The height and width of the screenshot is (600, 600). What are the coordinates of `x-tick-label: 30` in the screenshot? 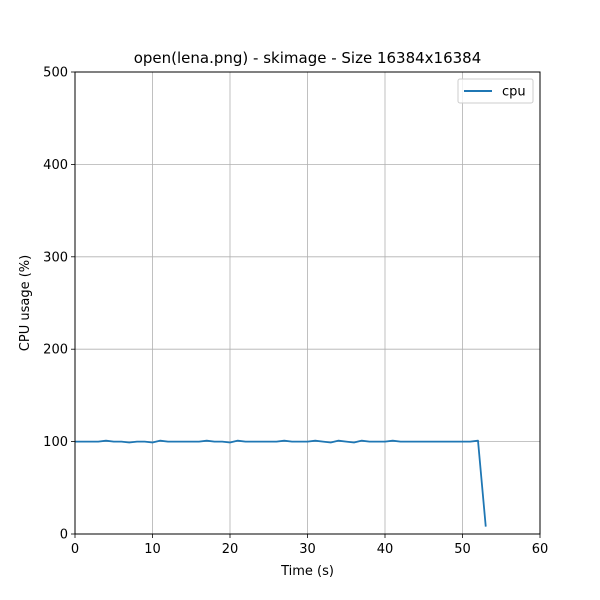 It's located at (307, 549).